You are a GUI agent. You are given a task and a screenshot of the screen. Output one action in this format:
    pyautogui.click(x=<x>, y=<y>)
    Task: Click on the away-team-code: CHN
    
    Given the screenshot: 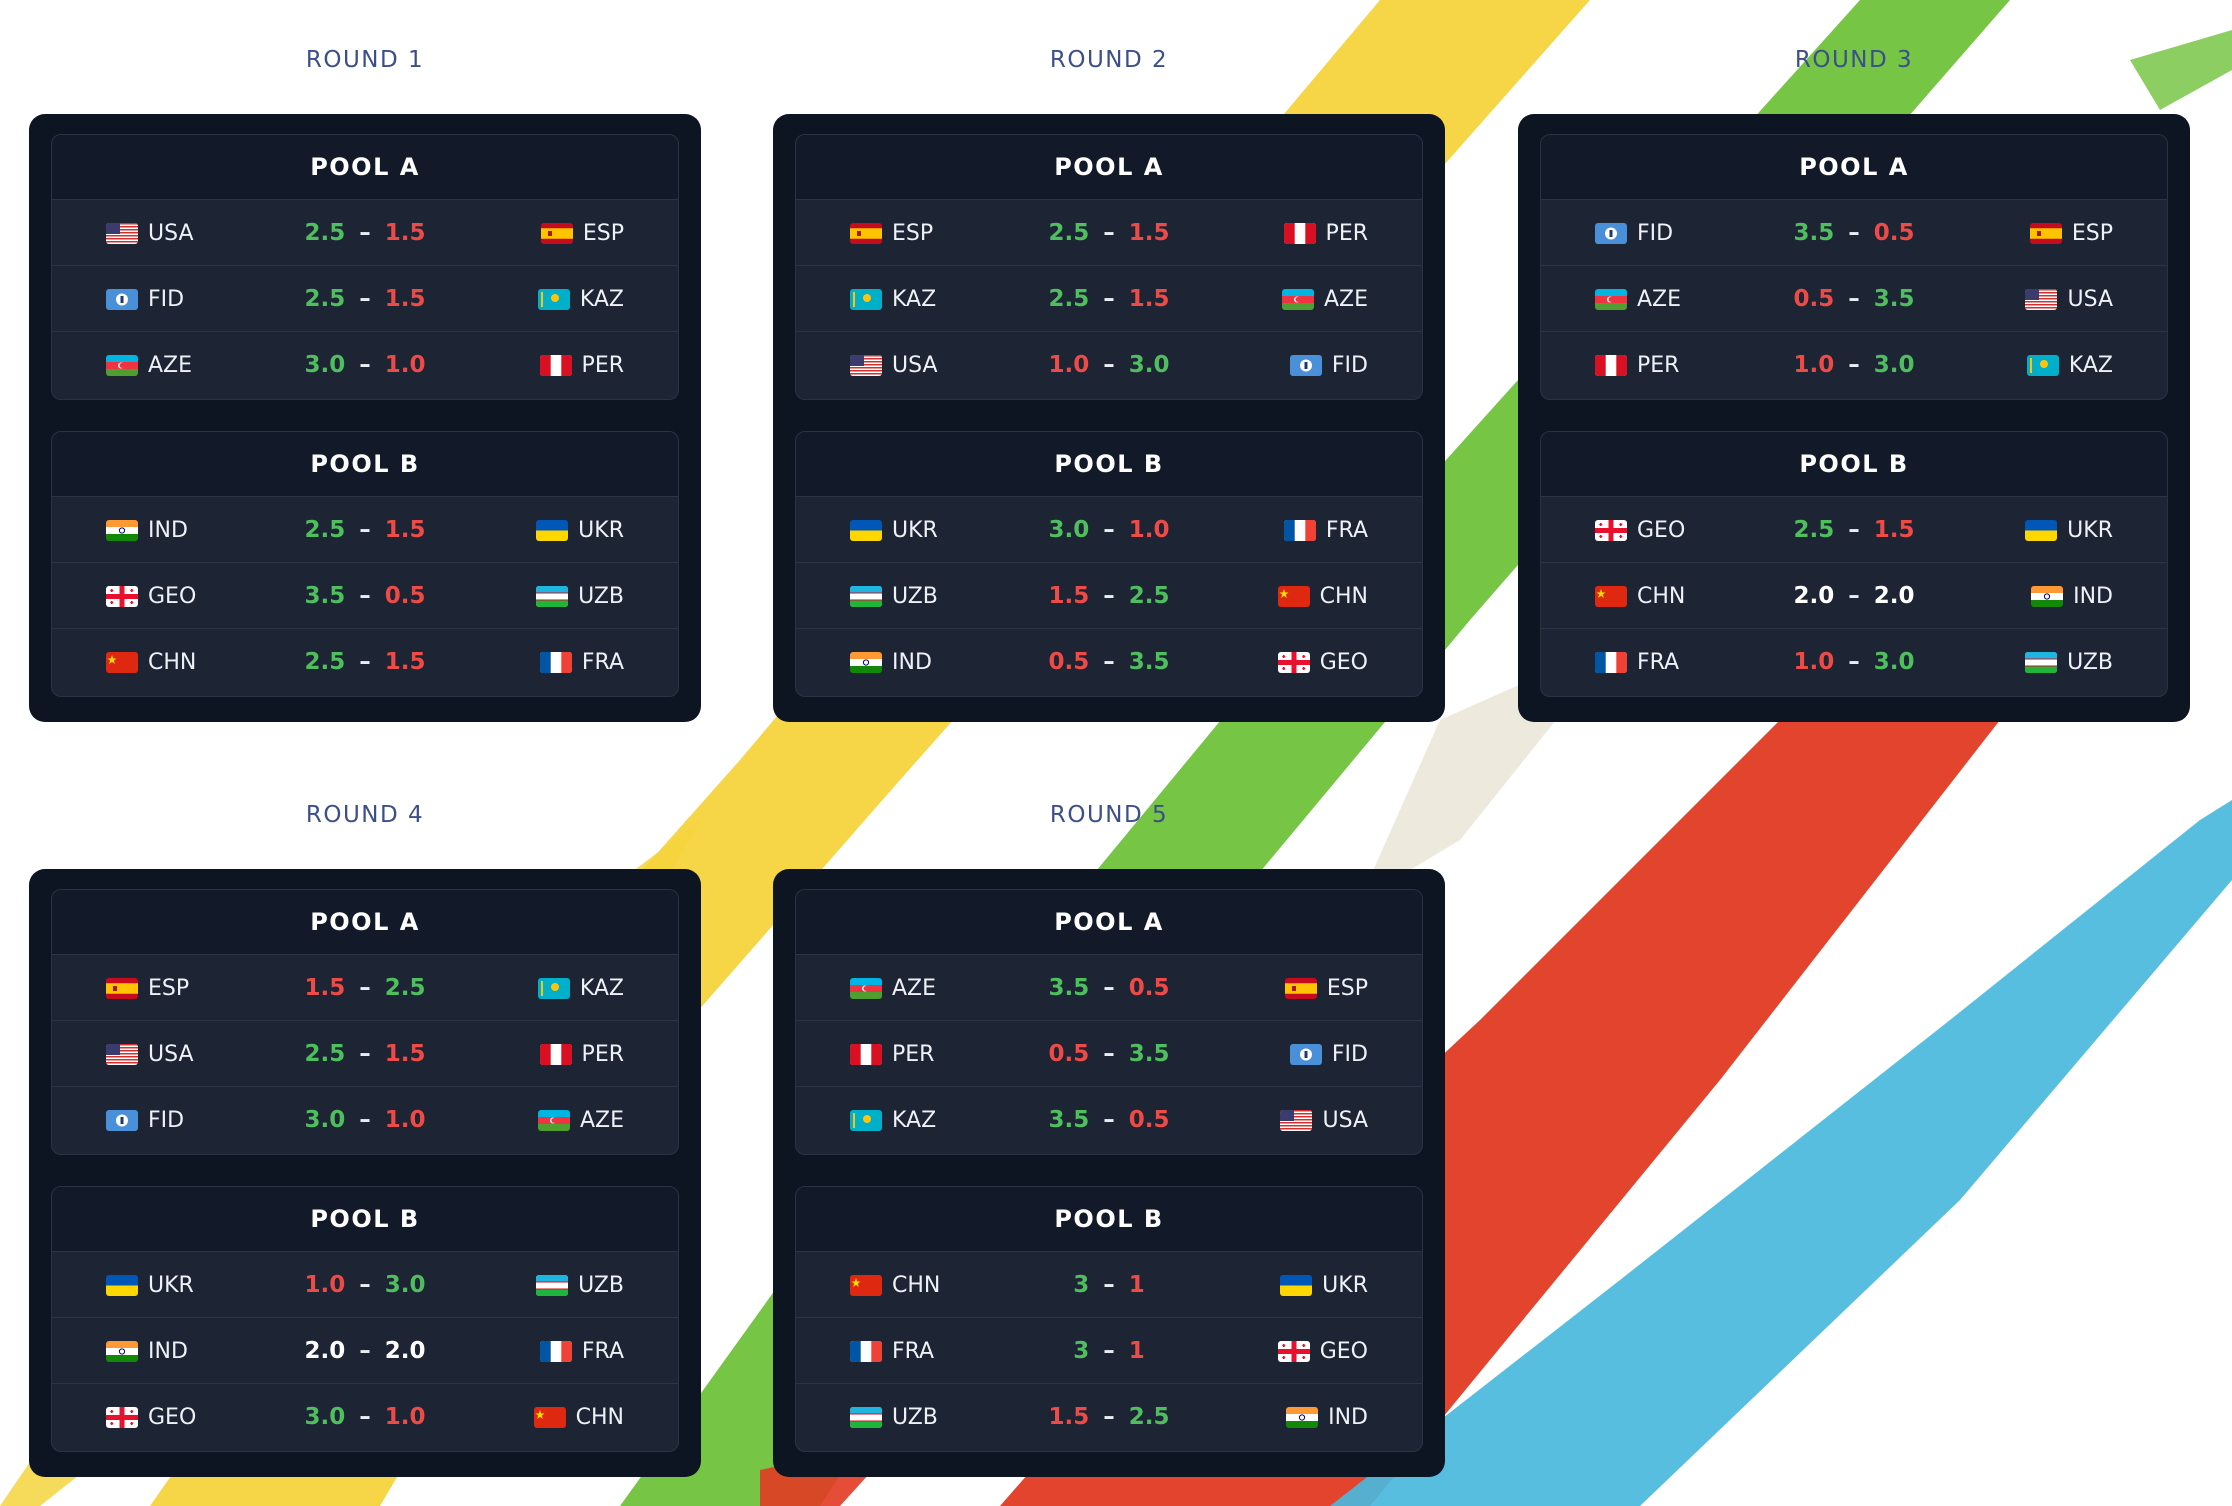 What is the action you would take?
    pyautogui.click(x=1343, y=596)
    